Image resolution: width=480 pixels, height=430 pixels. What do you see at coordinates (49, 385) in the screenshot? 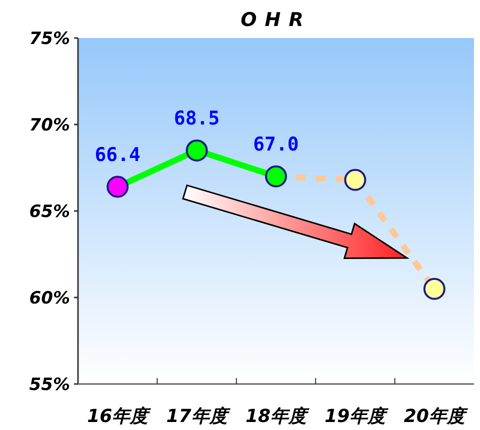
I see `y-tick-label: 55%` at bounding box center [49, 385].